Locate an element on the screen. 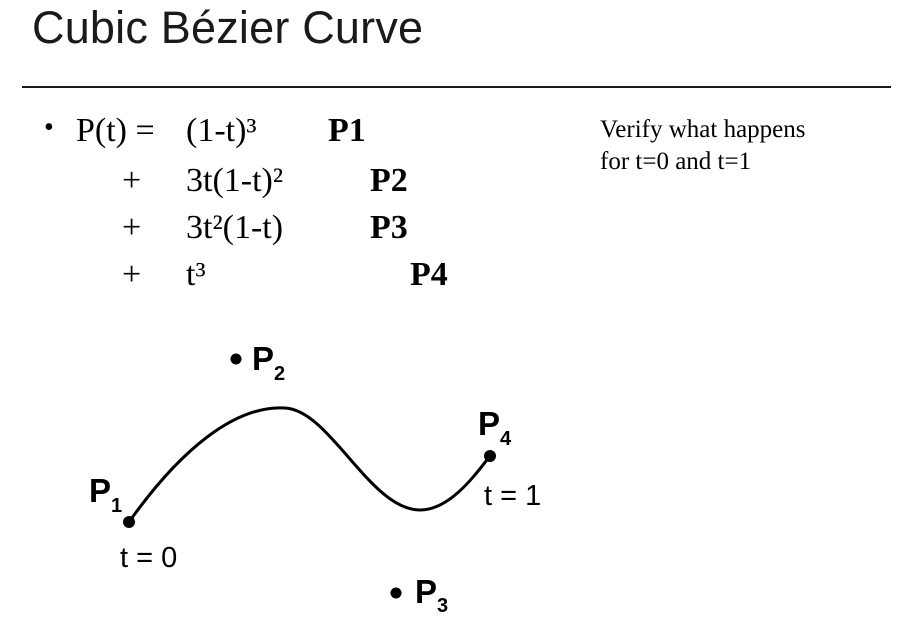 The width and height of the screenshot is (907, 621). p2-subscript: 2 is located at coordinates (279, 374).